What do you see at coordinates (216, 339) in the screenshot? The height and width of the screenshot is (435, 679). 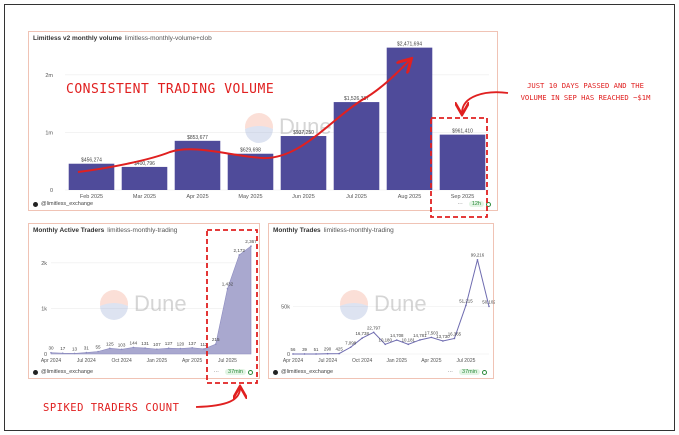 I see `traders-data-label: 215` at bounding box center [216, 339].